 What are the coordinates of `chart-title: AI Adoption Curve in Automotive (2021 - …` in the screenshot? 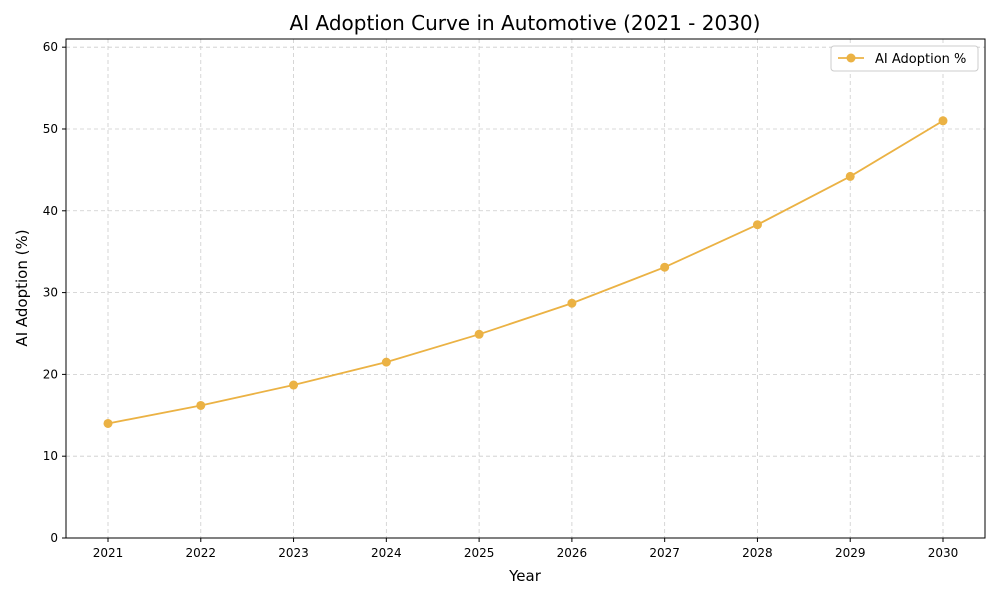 It's located at (525, 23).